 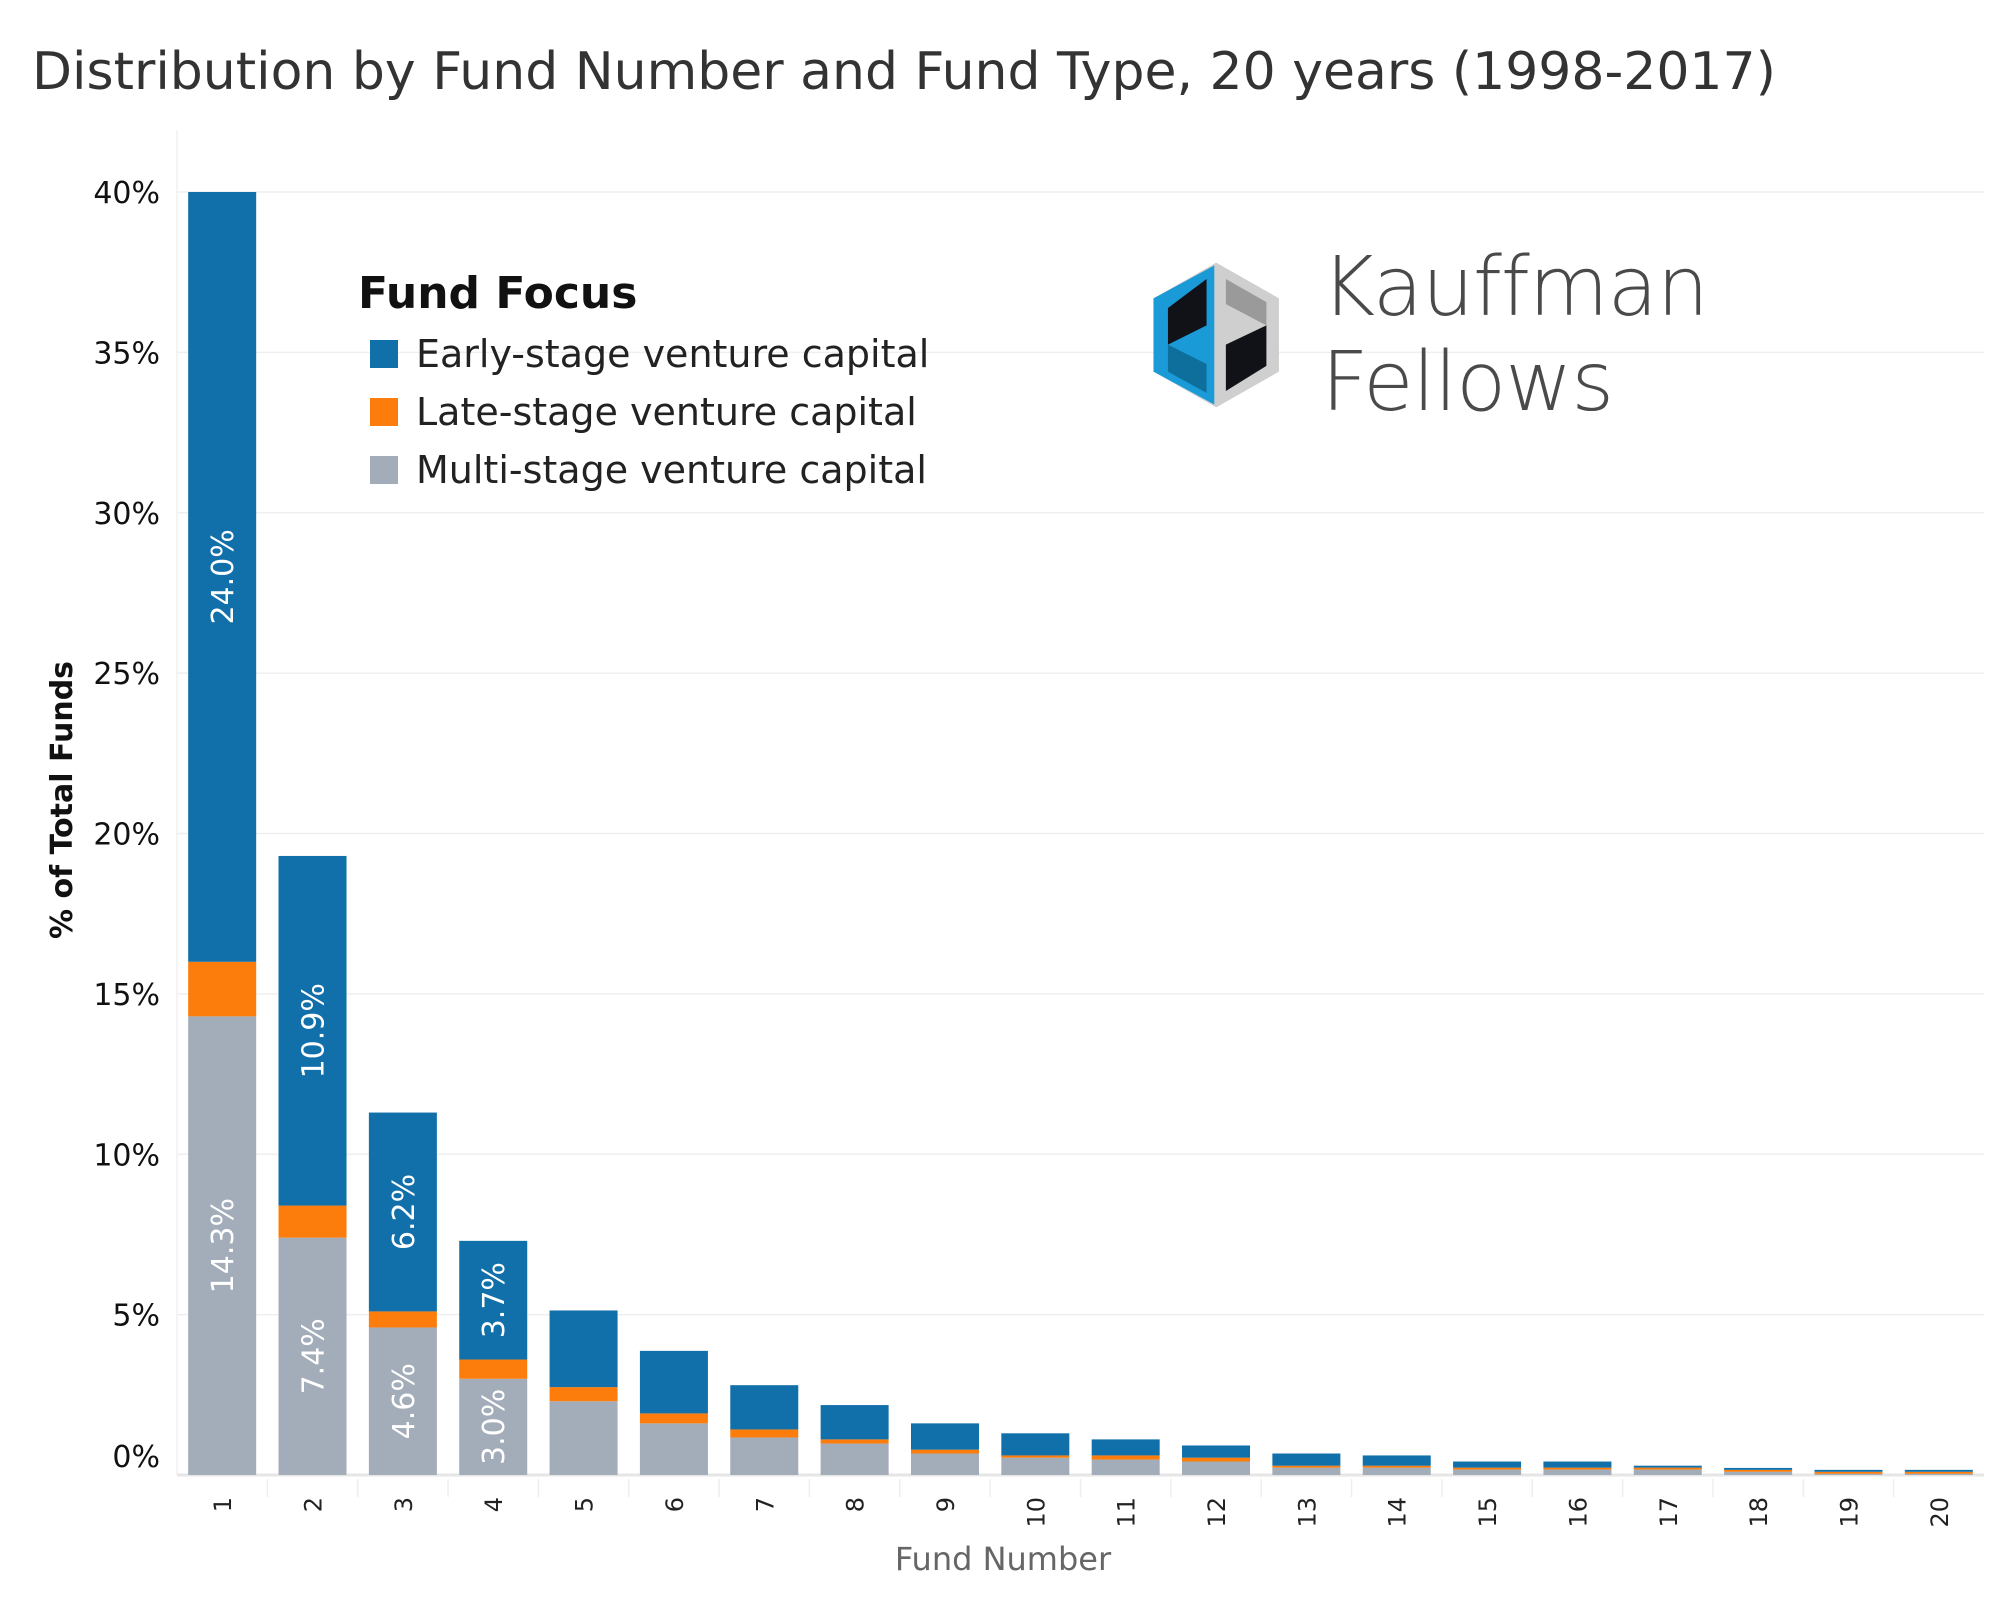 What do you see at coordinates (946, 1504) in the screenshot?
I see `x-tick-label: 9` at bounding box center [946, 1504].